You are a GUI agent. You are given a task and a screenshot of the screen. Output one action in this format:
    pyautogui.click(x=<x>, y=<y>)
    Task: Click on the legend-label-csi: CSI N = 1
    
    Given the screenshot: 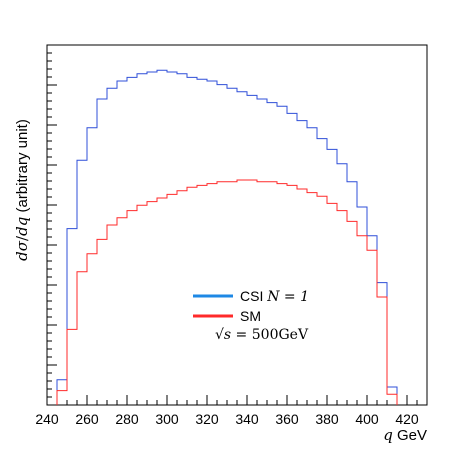 What is the action you would take?
    pyautogui.click(x=274, y=296)
    